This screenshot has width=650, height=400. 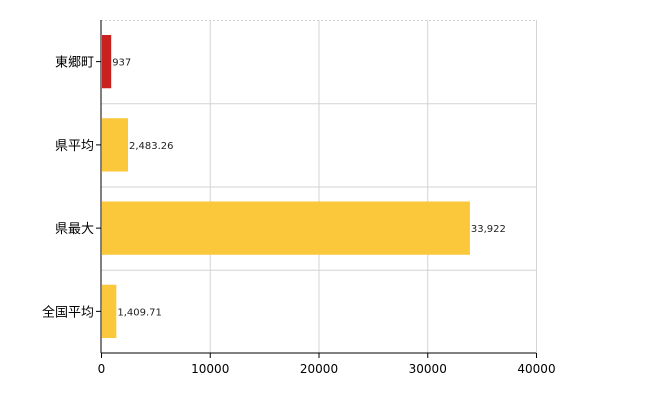 What do you see at coordinates (74, 63) in the screenshot?
I see `category-label: 東郷町` at bounding box center [74, 63].